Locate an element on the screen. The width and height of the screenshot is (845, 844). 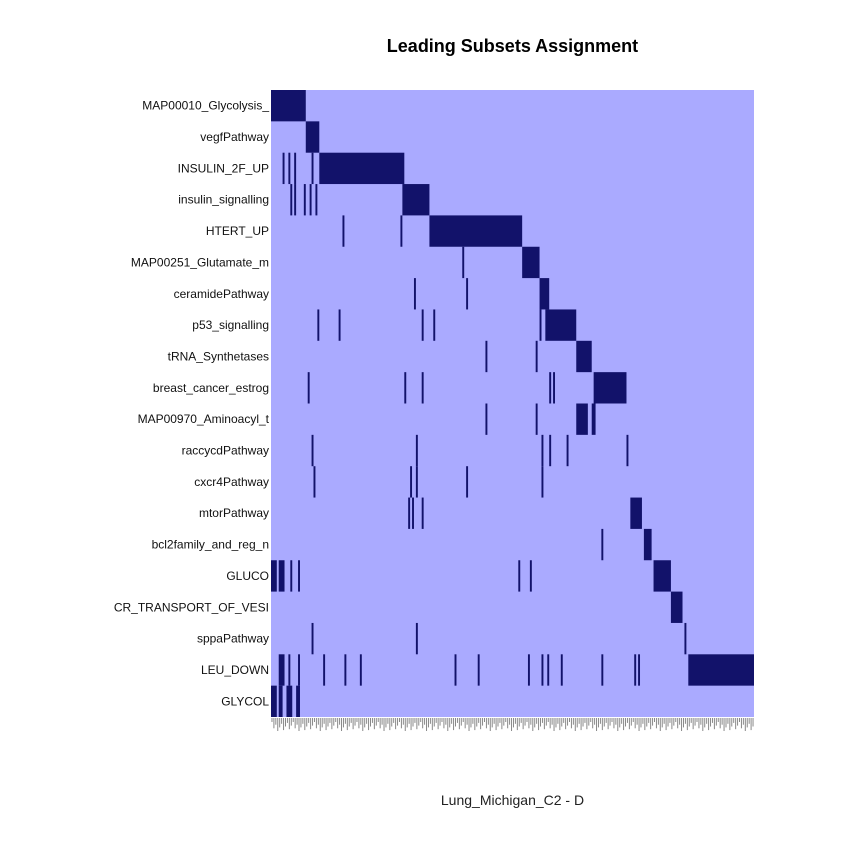
row-label: raccycdPathway is located at coordinates (225, 451).